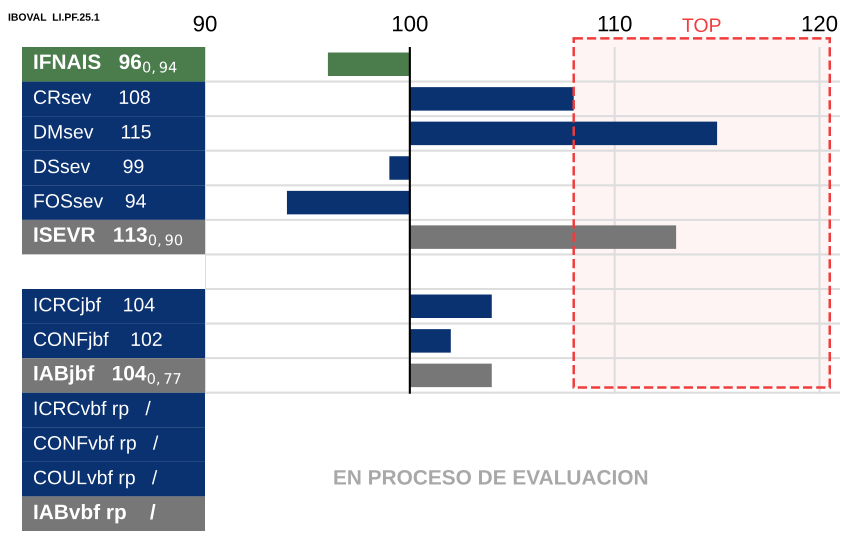  I want to click on annotation: EN PROCESO DE EVALUACION, so click(491, 477).